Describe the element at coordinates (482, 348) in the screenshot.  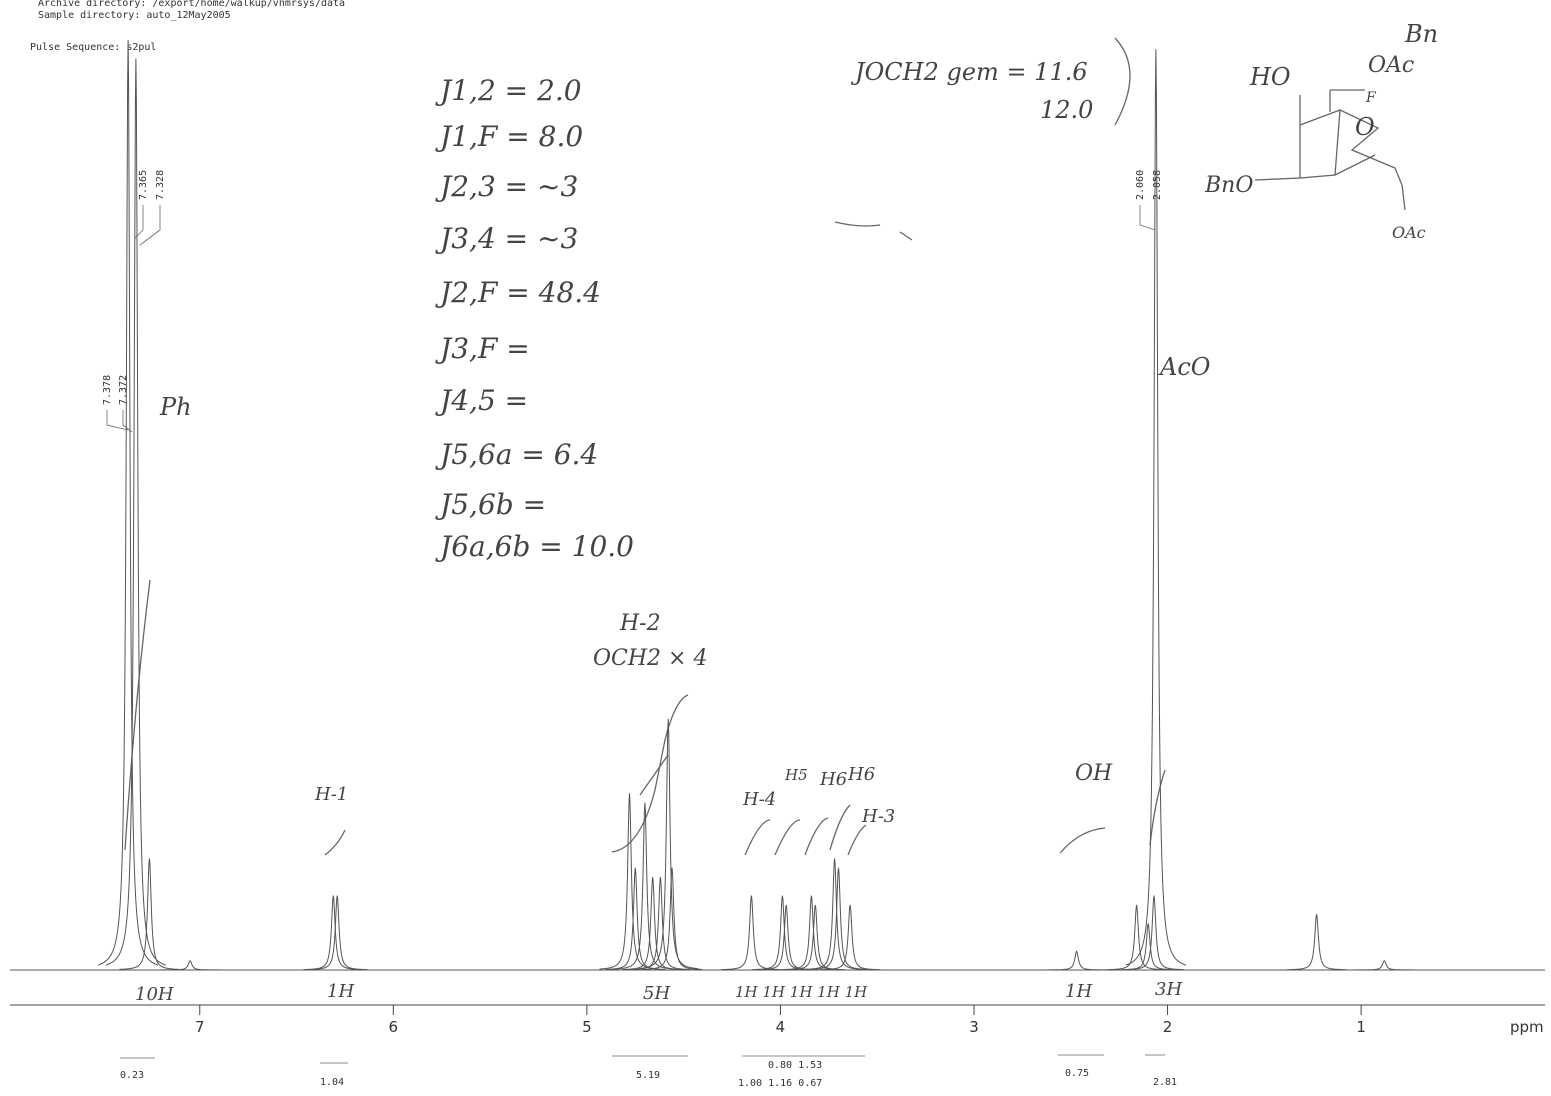
I see `coupling: J3,F =` at that location.